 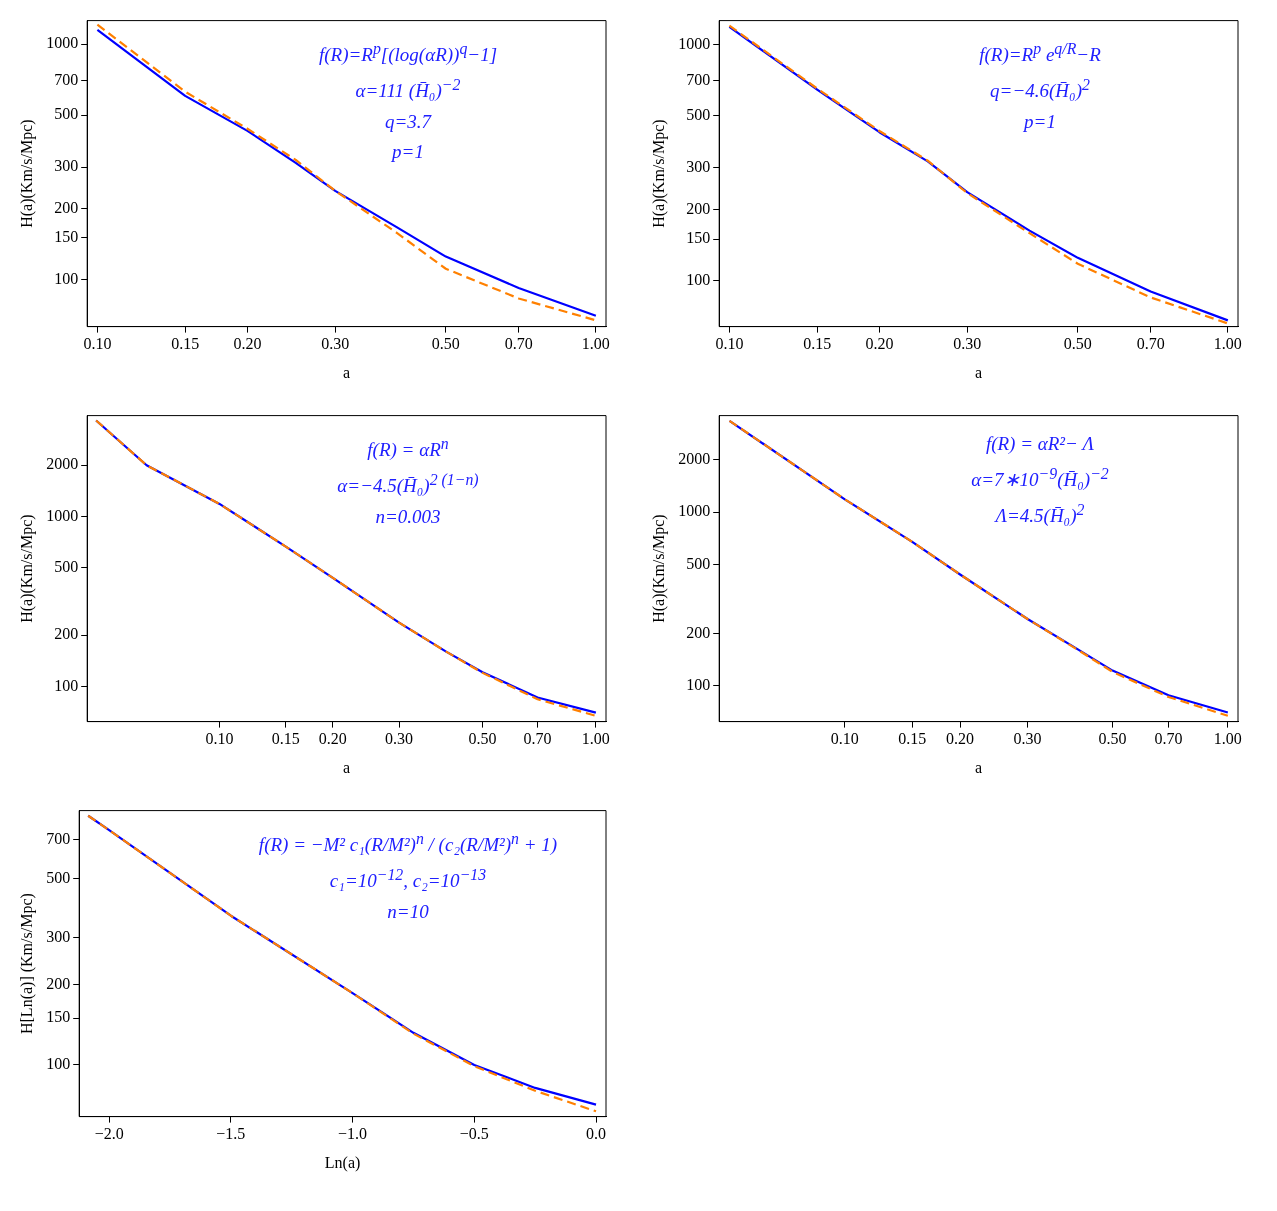 What do you see at coordinates (1040, 53) in the screenshot?
I see `annotation: f(R)=R$^{p}$ e$^{q/R}$−R` at bounding box center [1040, 53].